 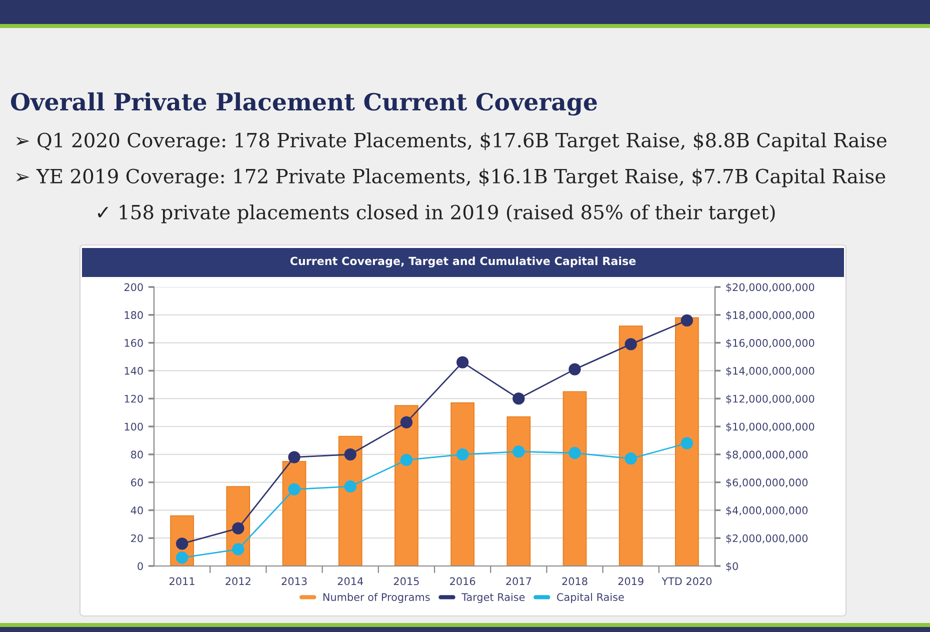 I want to click on y2-tick-label: $16,000,000,000, so click(x=770, y=343).